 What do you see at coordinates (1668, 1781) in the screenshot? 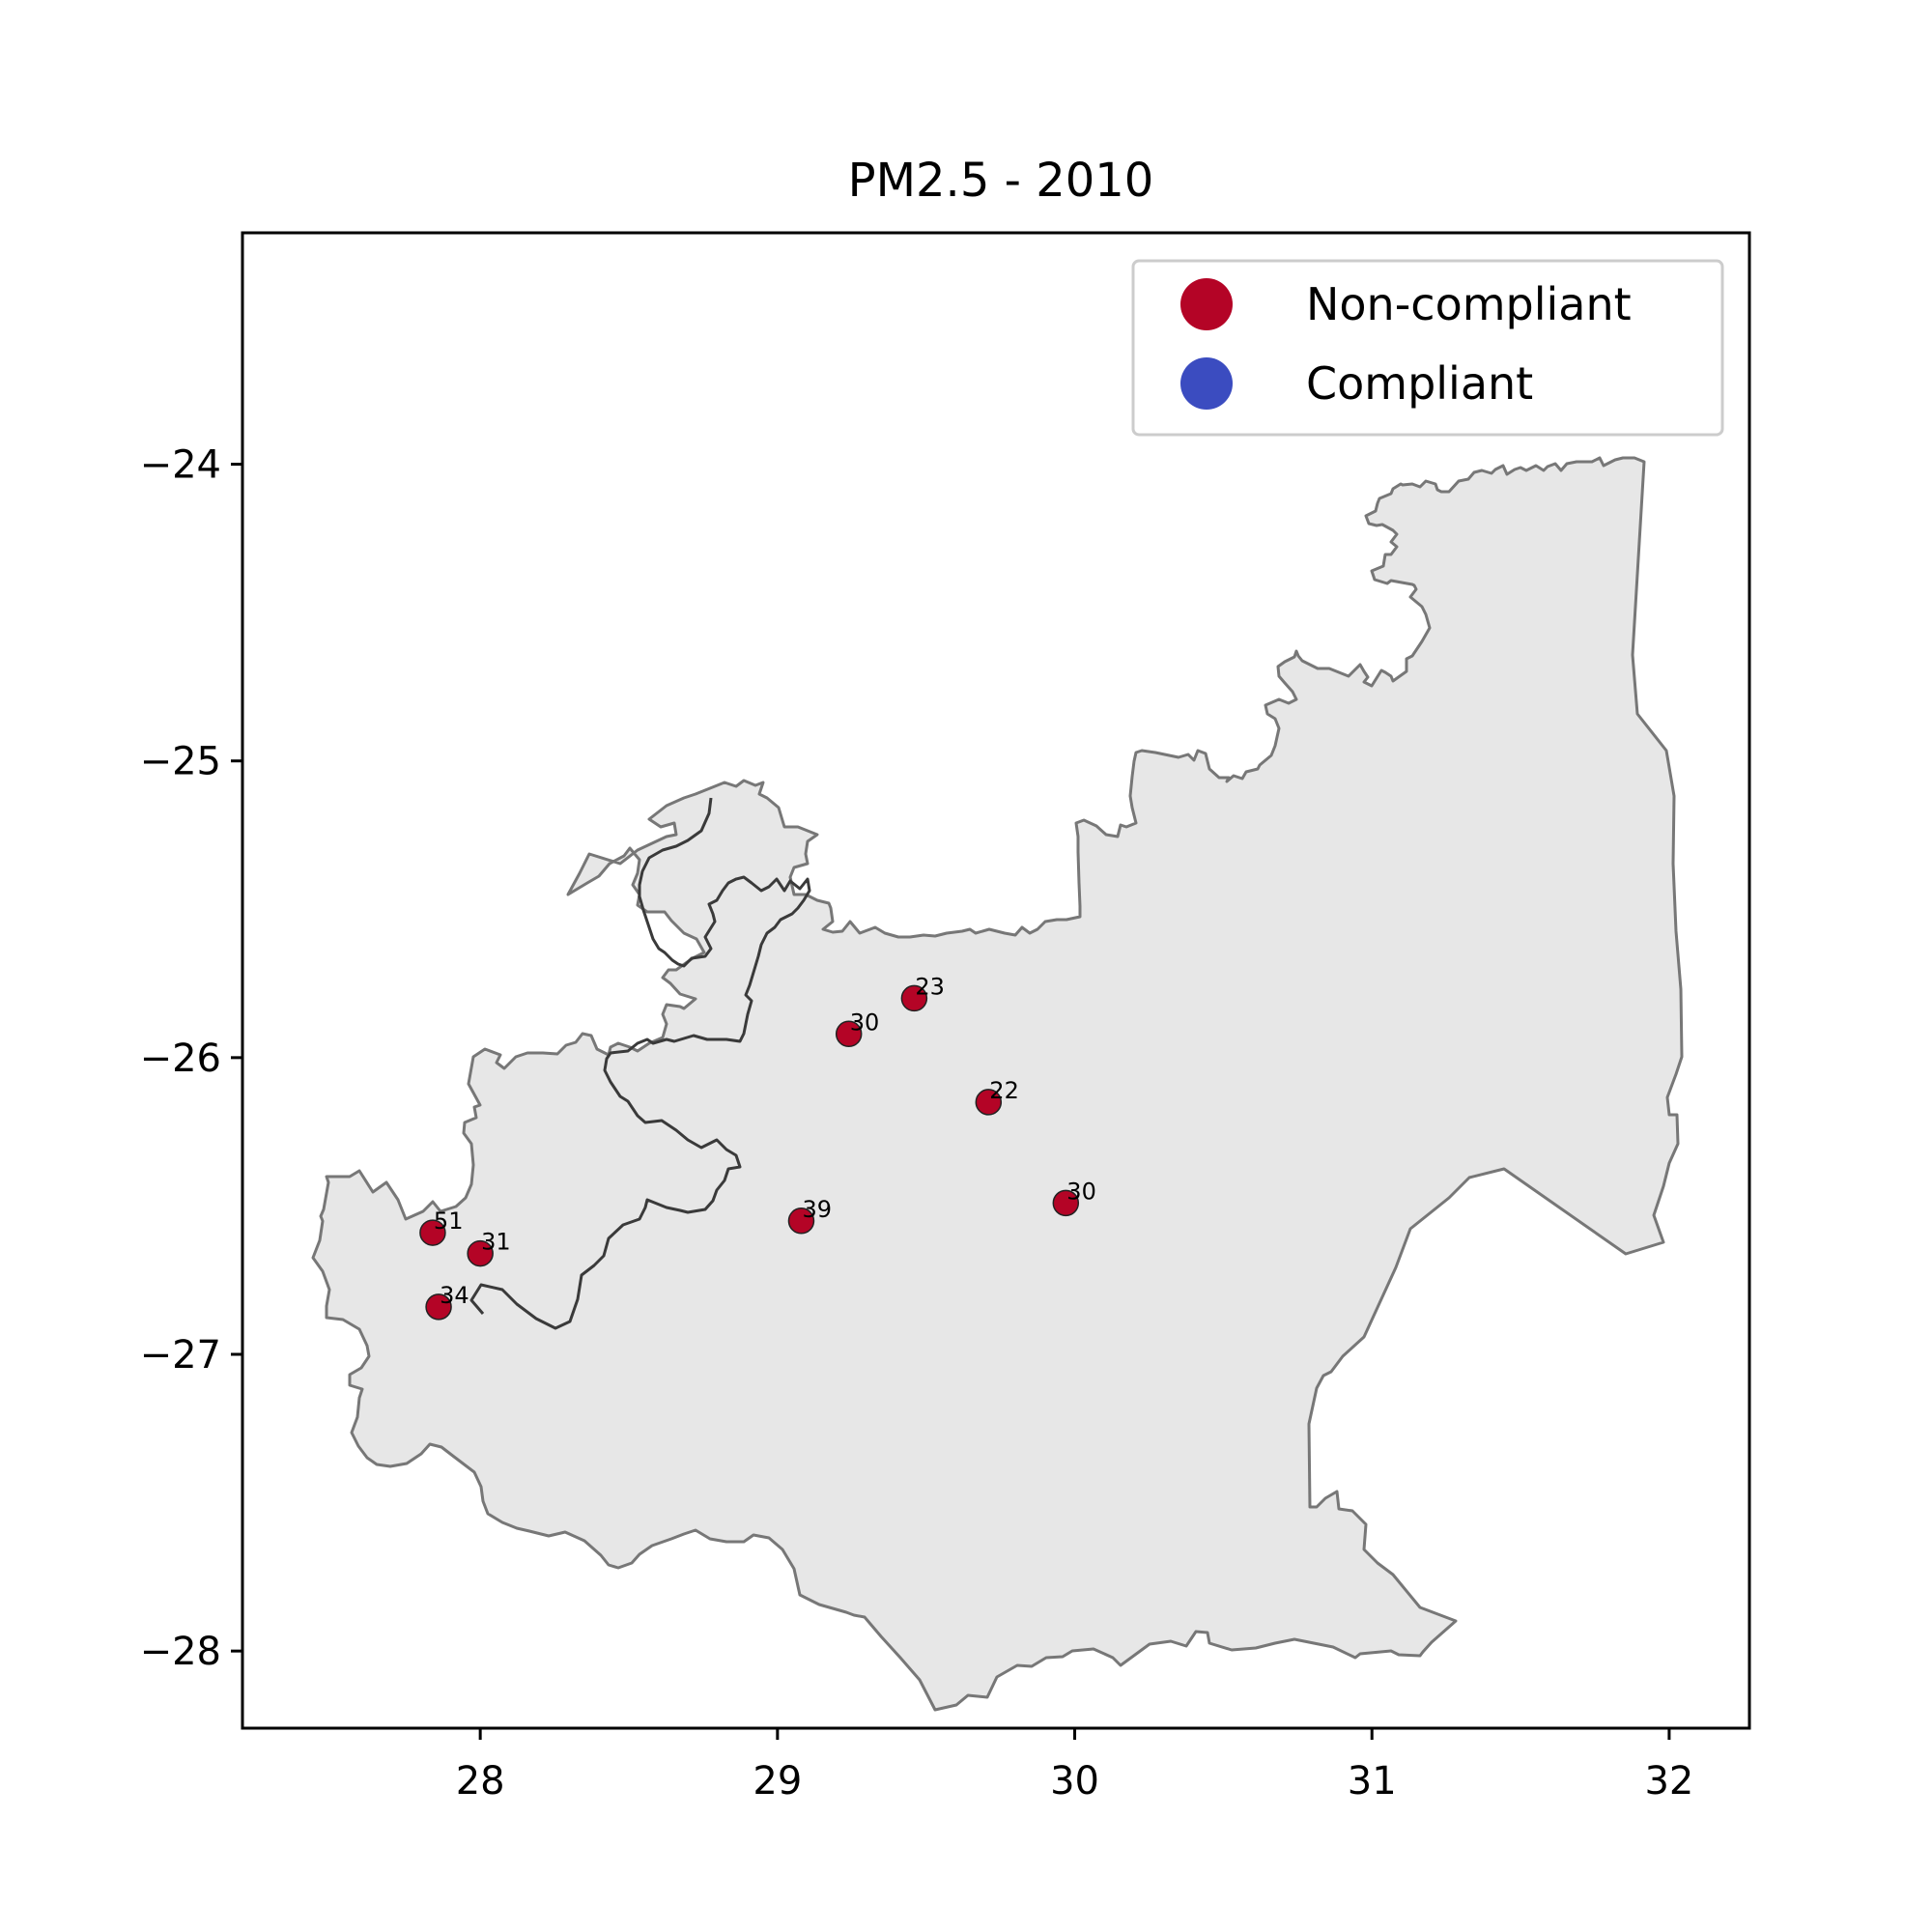
I see `x-tick-label: 32` at bounding box center [1668, 1781].